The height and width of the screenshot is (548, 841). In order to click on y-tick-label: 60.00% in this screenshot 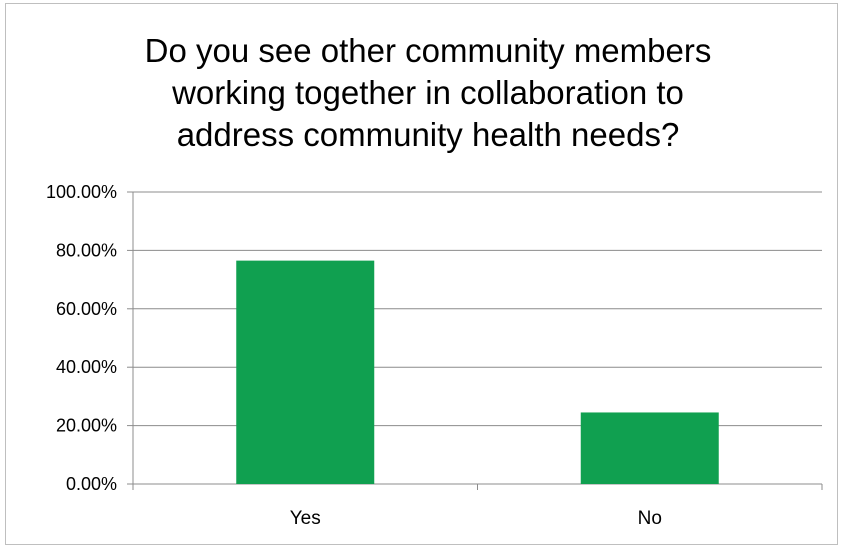, I will do `click(86, 309)`.